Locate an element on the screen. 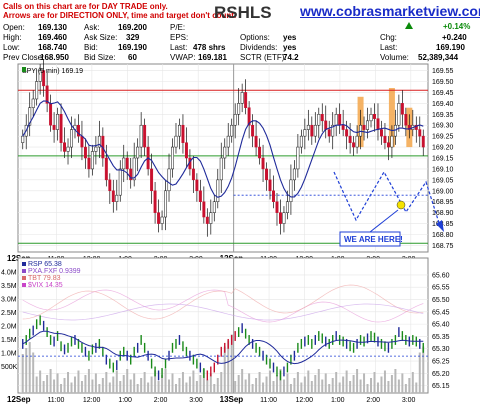 The height and width of the screenshot is (406, 480). price-tick-label: 169.55 is located at coordinates (443, 71).